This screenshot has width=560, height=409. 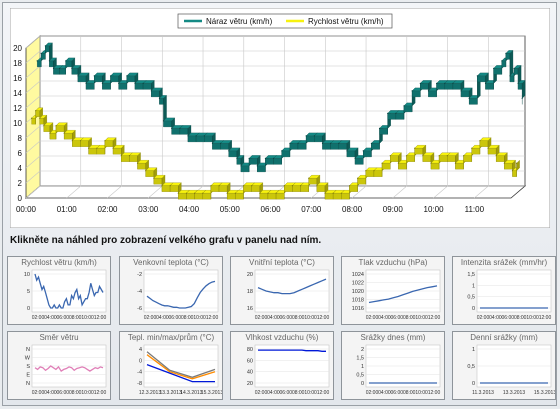 I want to click on thumb-y-tick: 0, so click(x=473, y=309).